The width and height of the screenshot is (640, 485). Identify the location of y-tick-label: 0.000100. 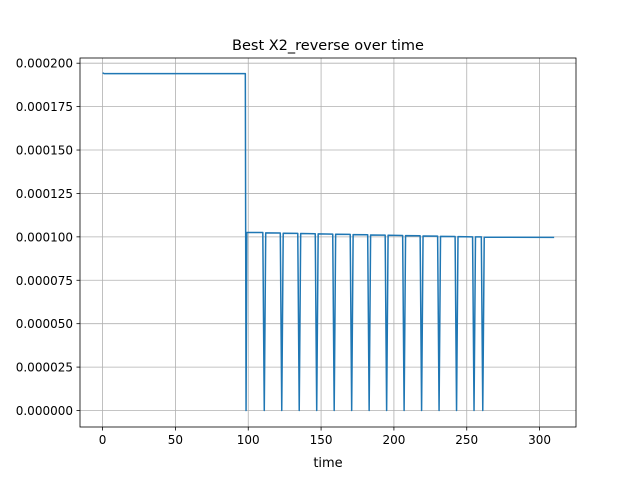
(44, 237).